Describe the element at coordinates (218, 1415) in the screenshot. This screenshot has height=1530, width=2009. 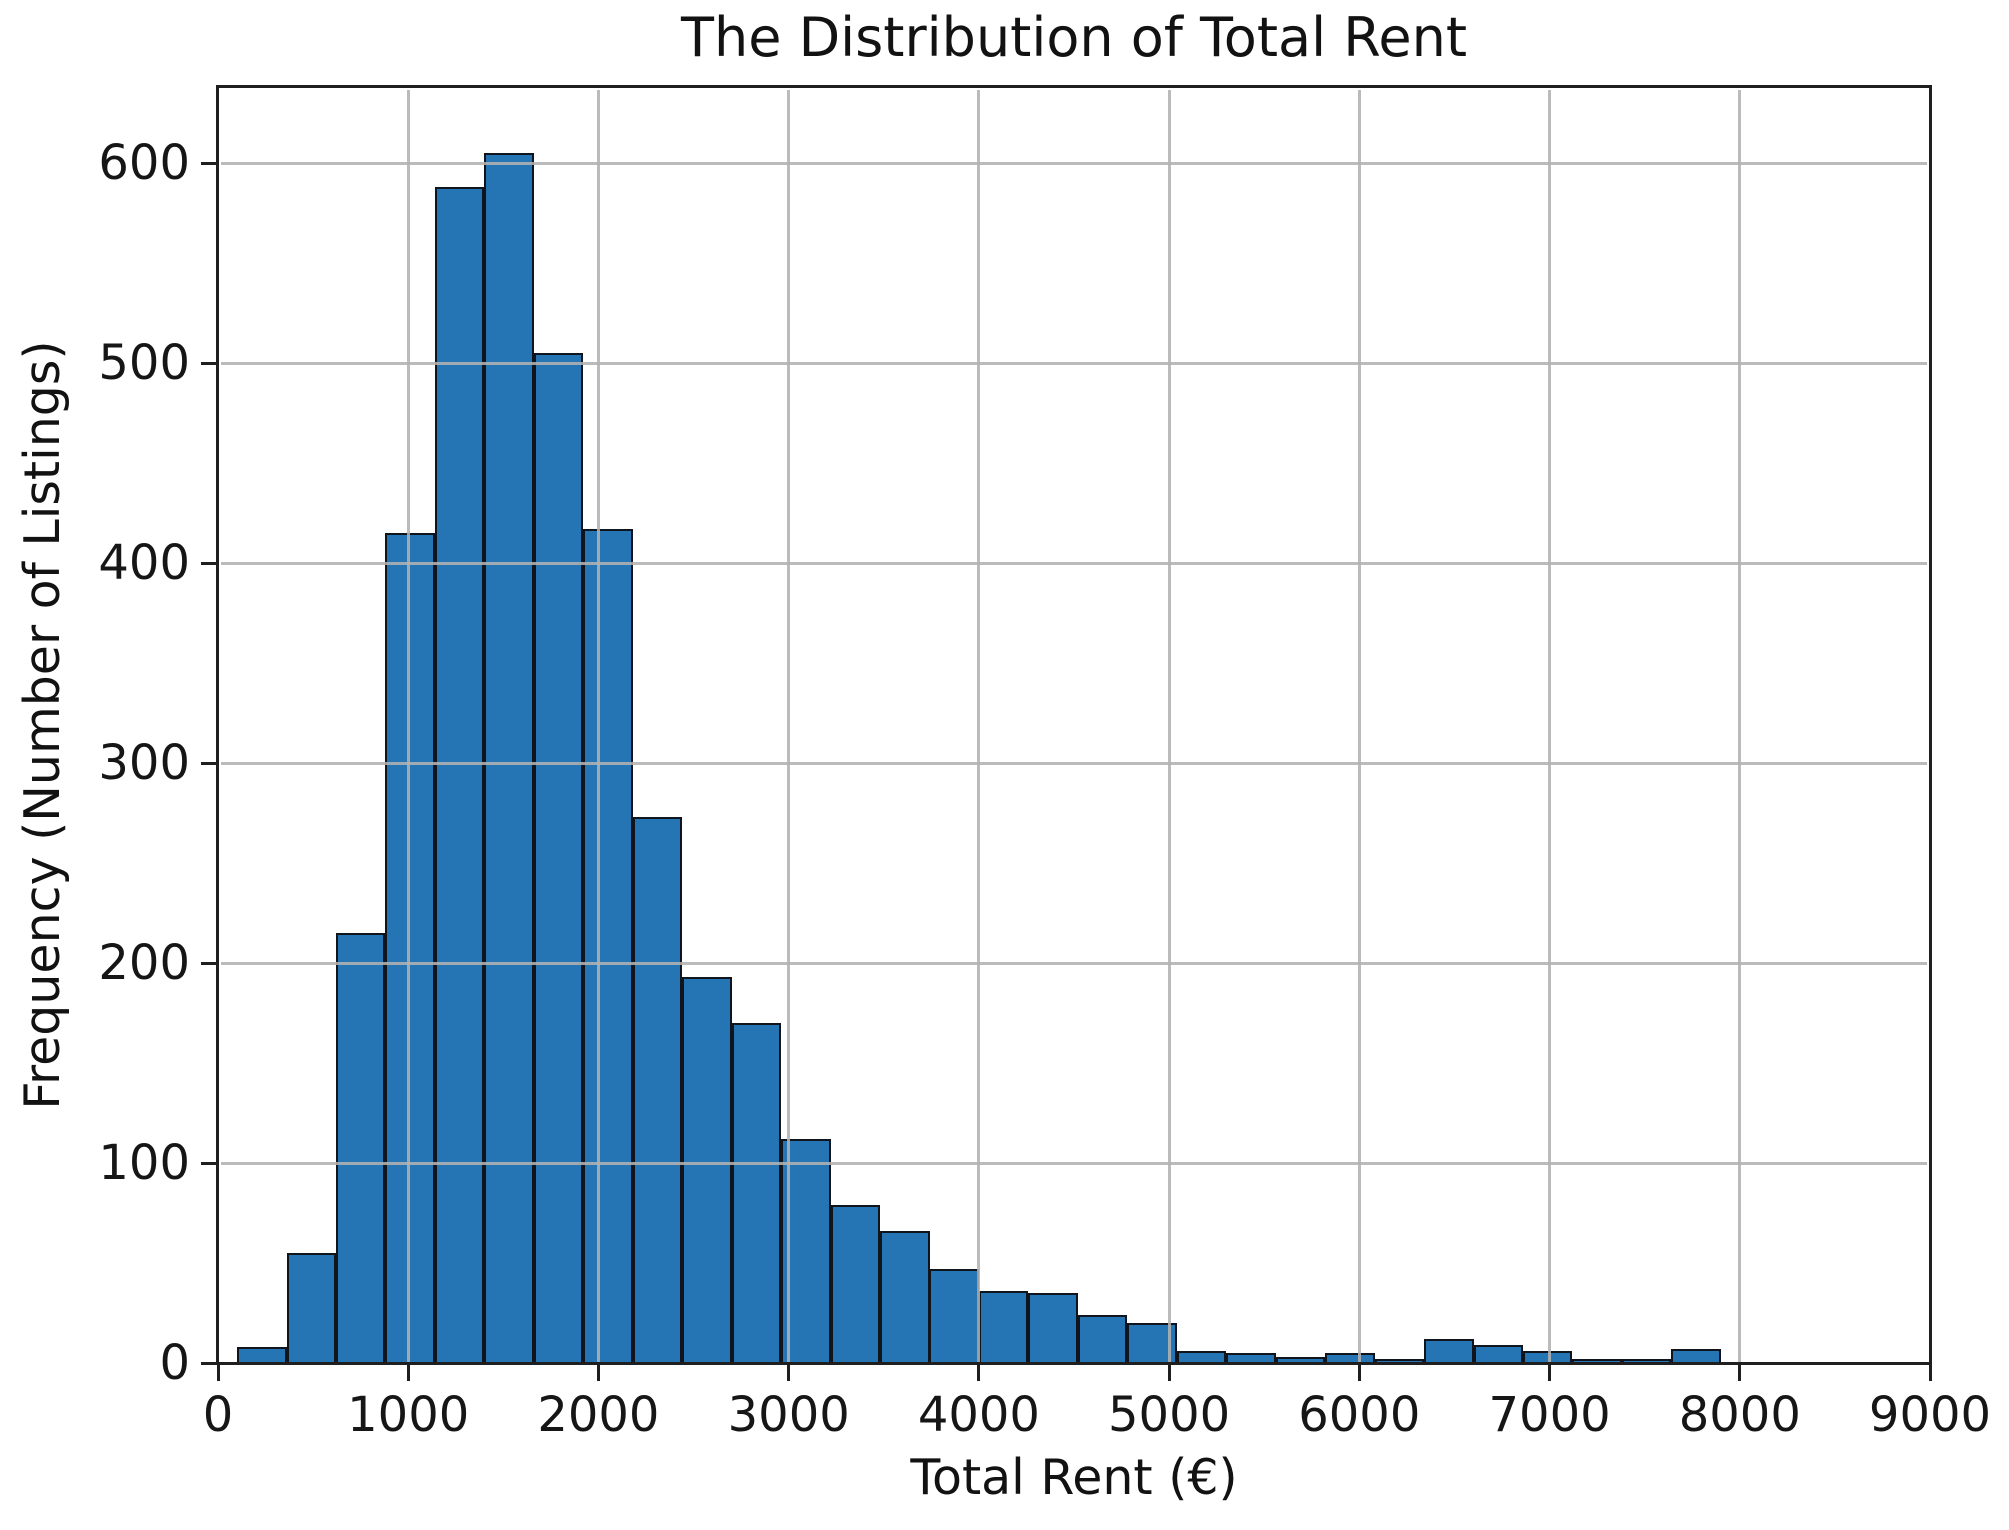
I see `x-tick-label: 0` at that location.